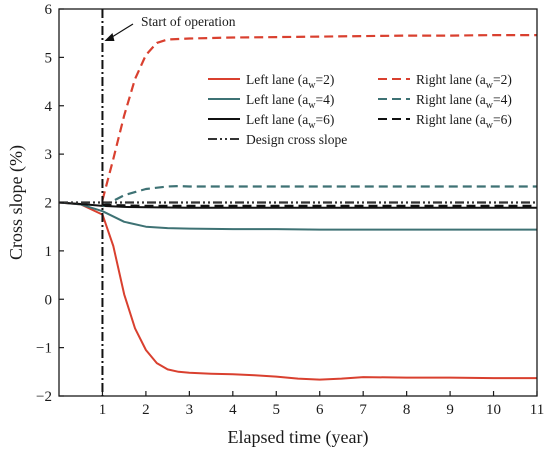 The width and height of the screenshot is (550, 454). What do you see at coordinates (407, 410) in the screenshot?
I see `x-tick-label: 8` at bounding box center [407, 410].